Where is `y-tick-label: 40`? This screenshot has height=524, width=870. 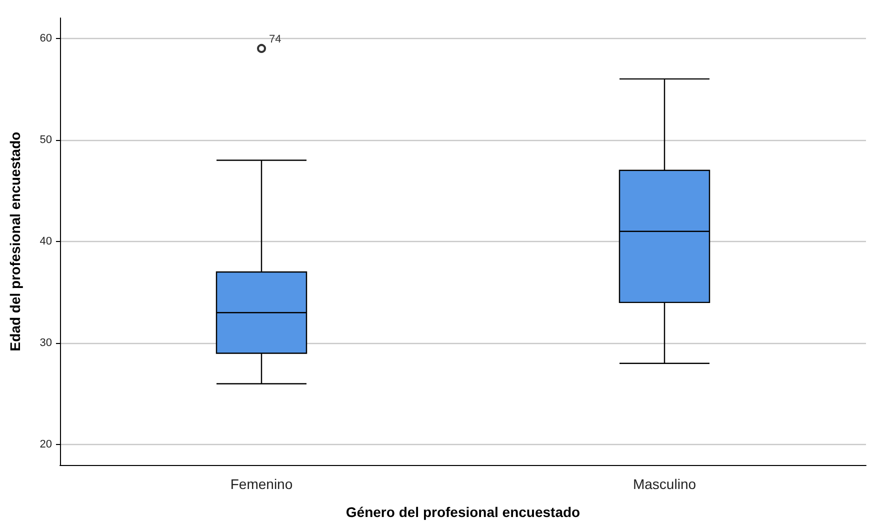
y-tick-label: 40 is located at coordinates (46, 242).